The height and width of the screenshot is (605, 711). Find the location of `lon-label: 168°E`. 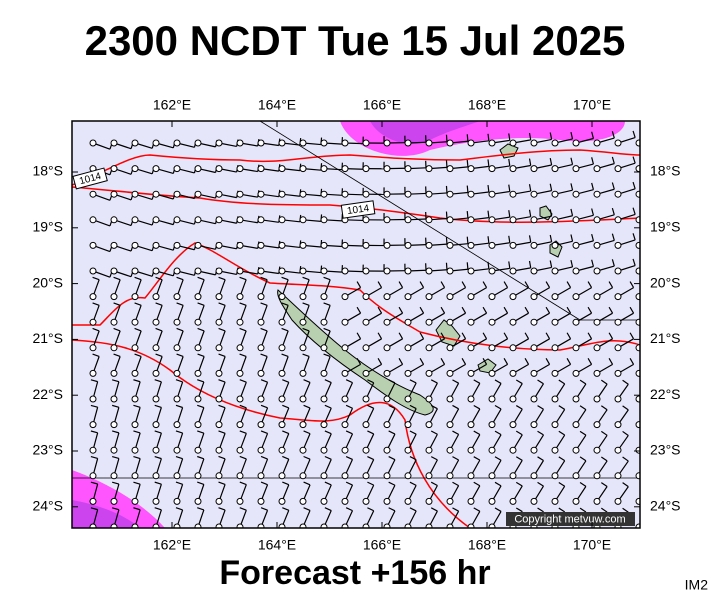

lon-label: 168°E is located at coordinates (487, 105).